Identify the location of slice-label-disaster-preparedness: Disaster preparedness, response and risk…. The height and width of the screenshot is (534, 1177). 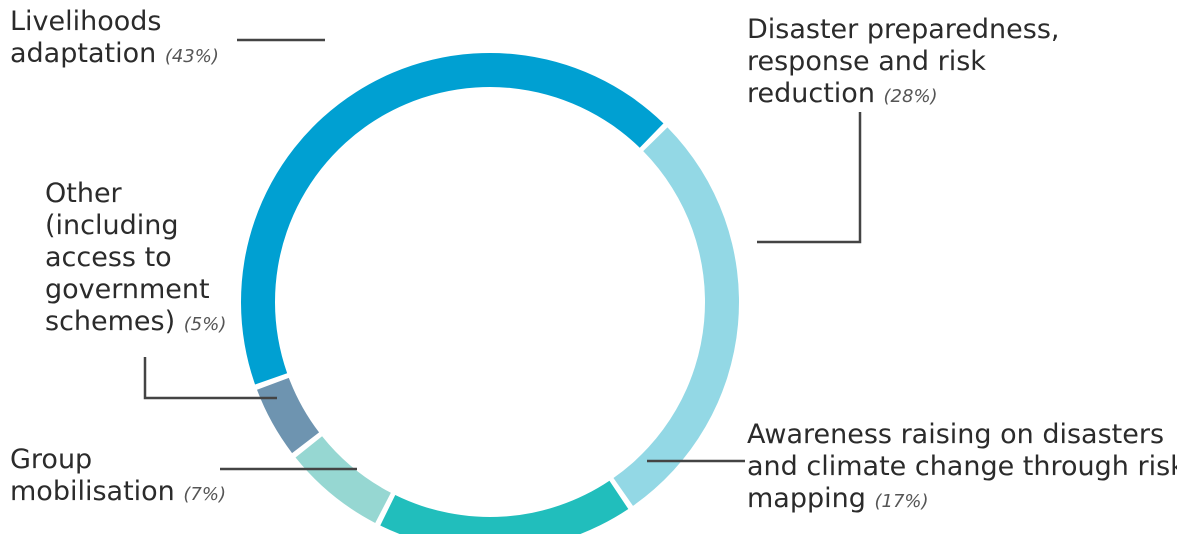
(903, 63).